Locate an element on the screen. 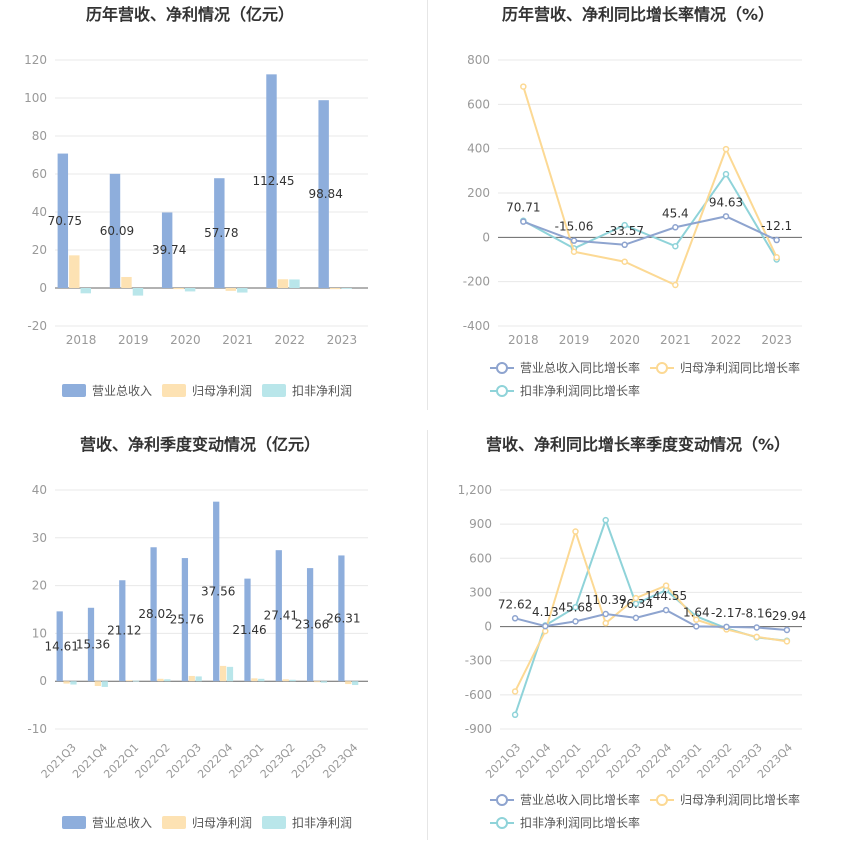 This screenshot has width=850, height=868. y-tick-label: 600 is located at coordinates (478, 104).